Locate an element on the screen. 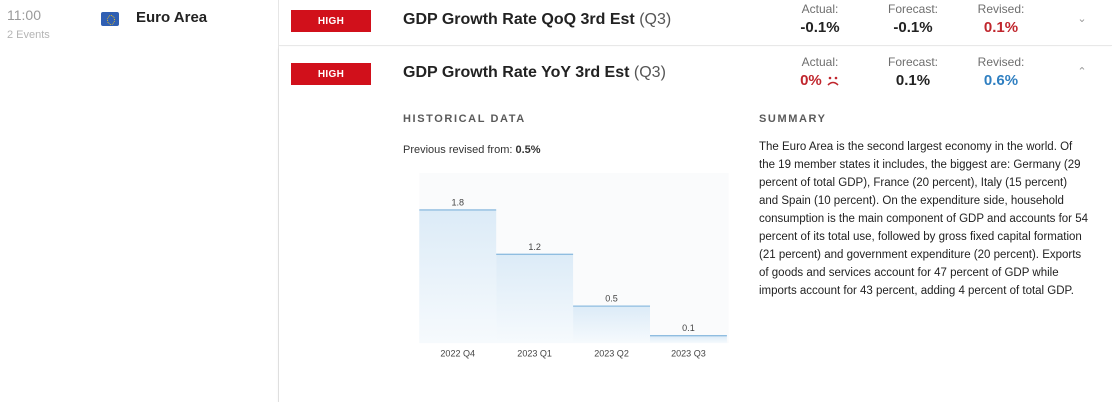 The image size is (1112, 402). actual-value: -0.1% is located at coordinates (820, 27).